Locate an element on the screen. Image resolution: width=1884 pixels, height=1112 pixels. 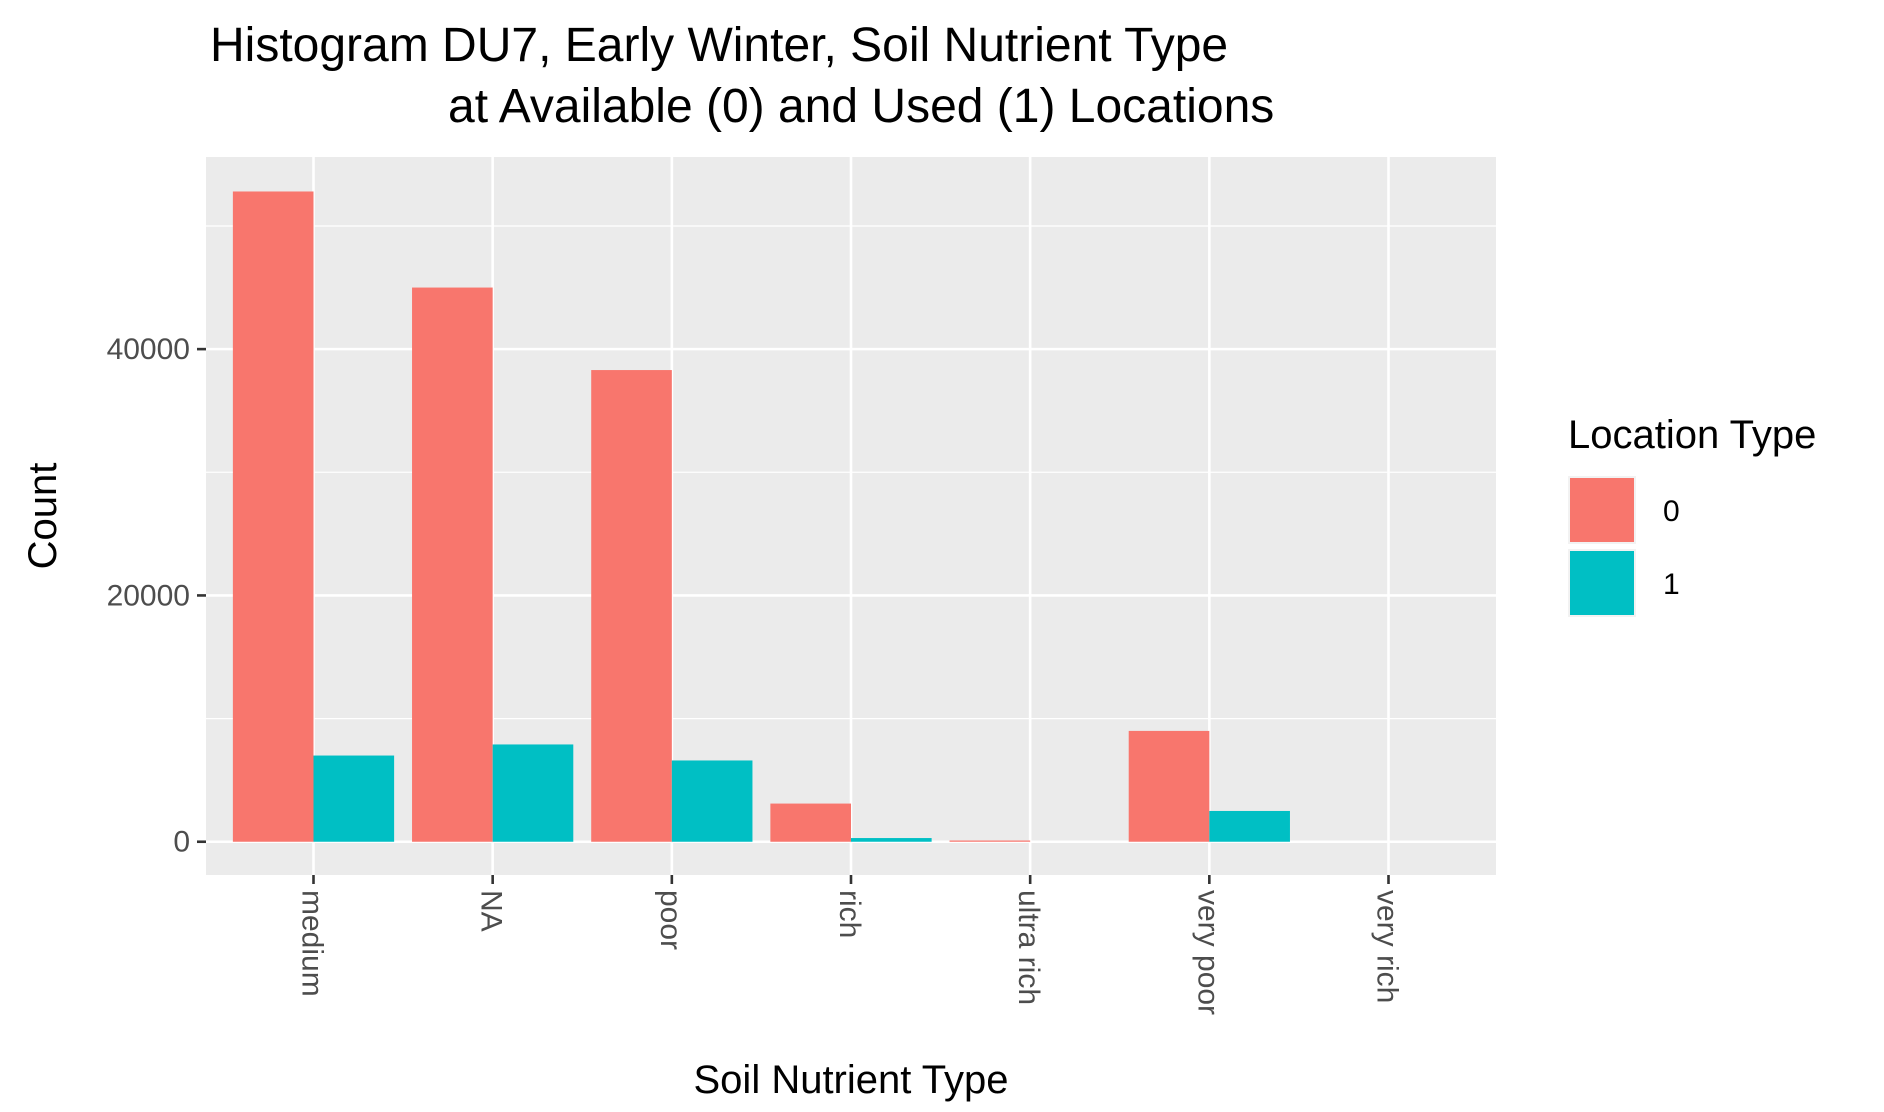
x-tick-label: poor is located at coordinates (670, 920).